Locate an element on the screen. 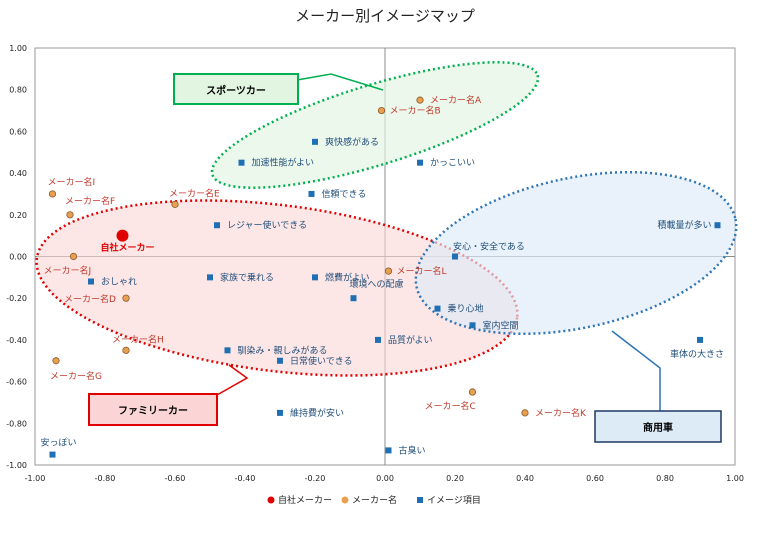  legend-label: 自社メーカー is located at coordinates (305, 500).